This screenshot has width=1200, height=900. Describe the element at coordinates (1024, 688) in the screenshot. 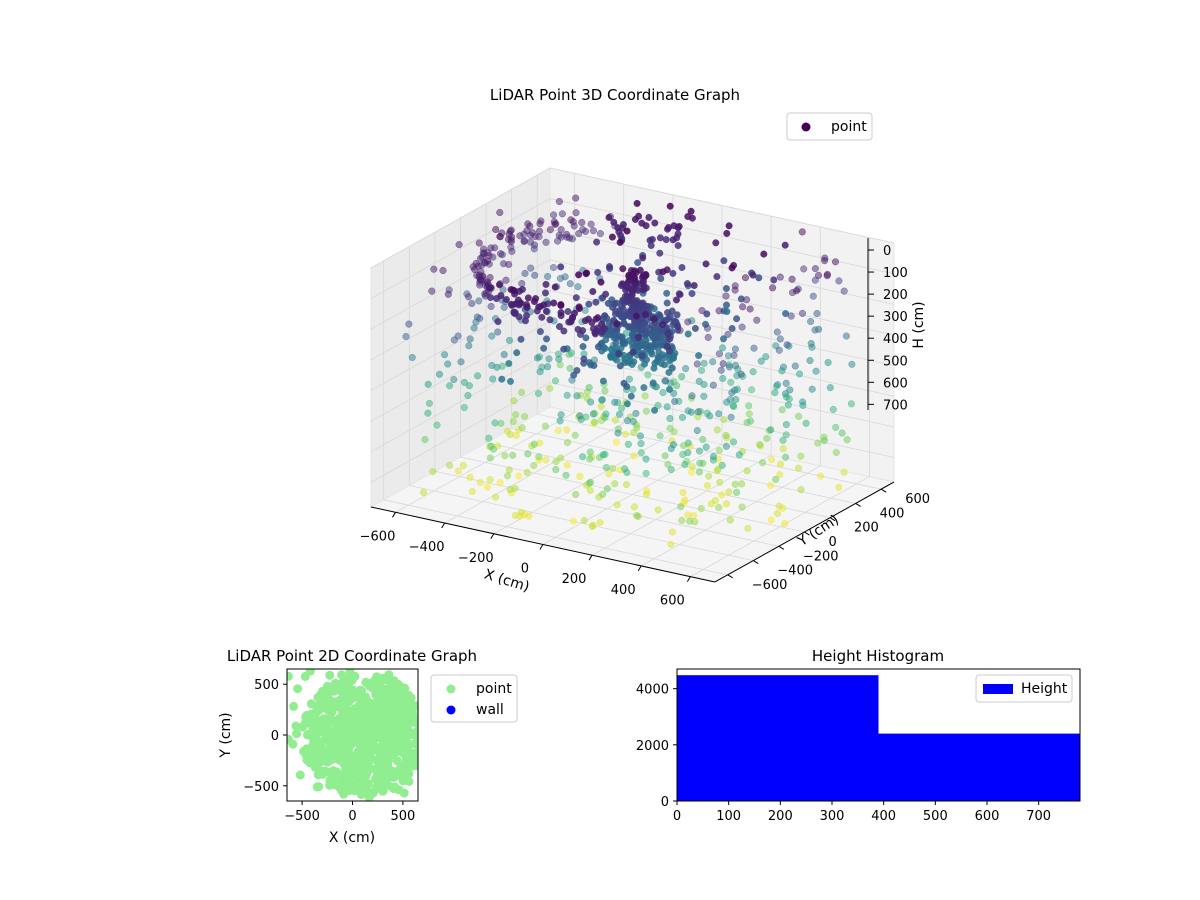

I see `chart-histogram-legend: Height` at that location.